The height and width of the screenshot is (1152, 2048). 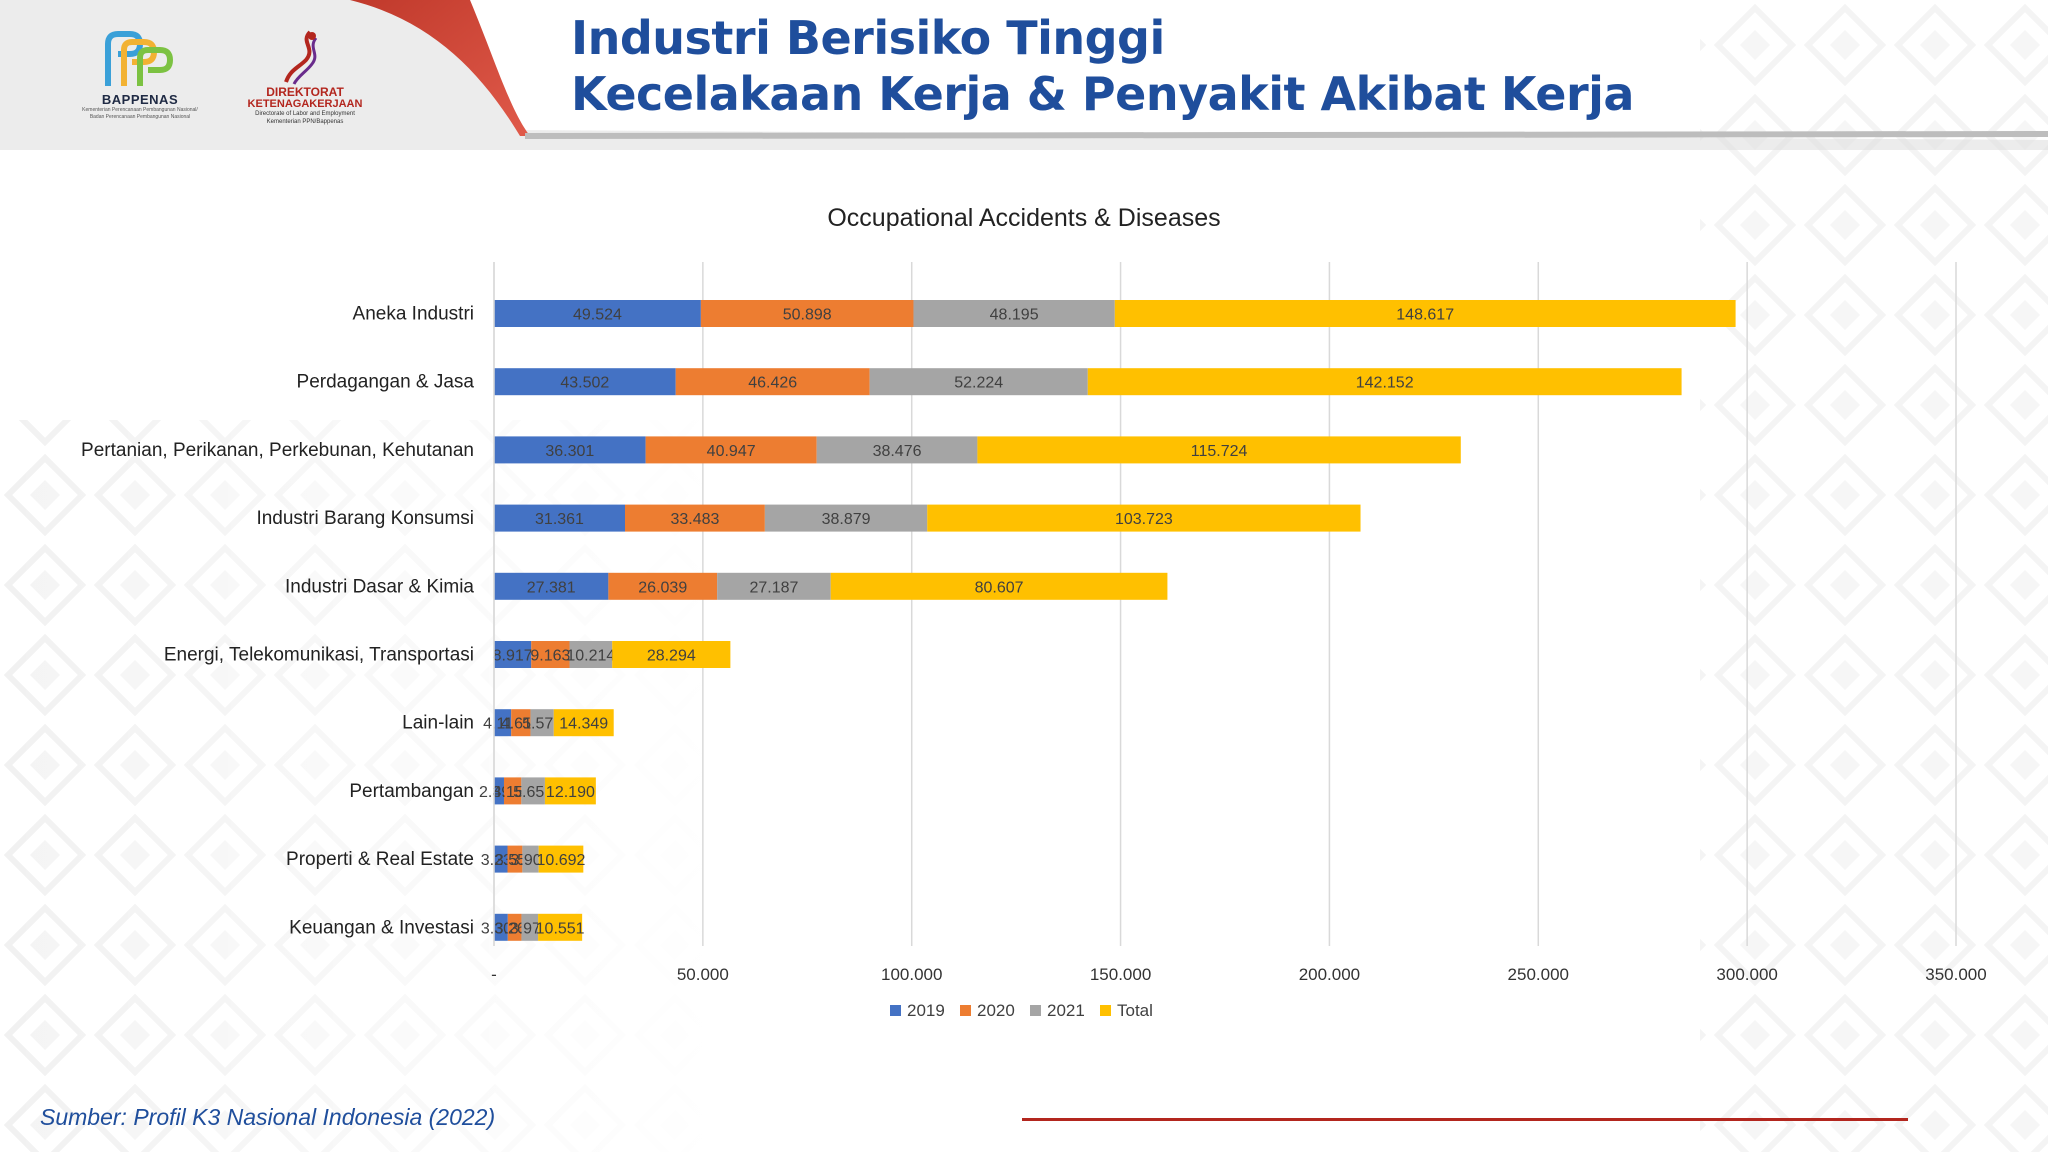 I want to click on data-label: 27.187, so click(x=773, y=587).